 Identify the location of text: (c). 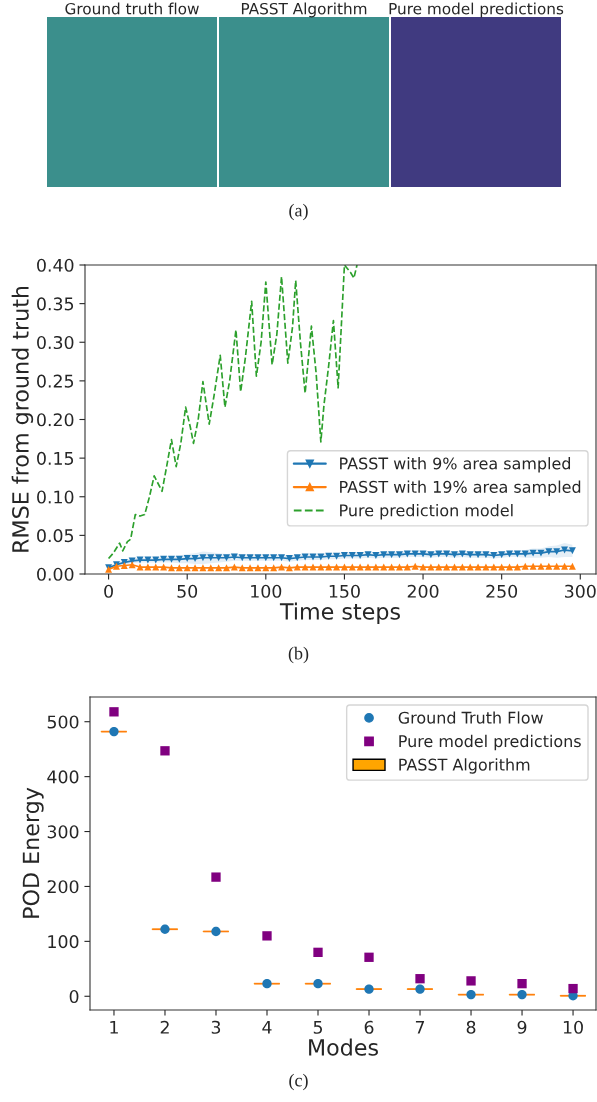
(298, 1082).